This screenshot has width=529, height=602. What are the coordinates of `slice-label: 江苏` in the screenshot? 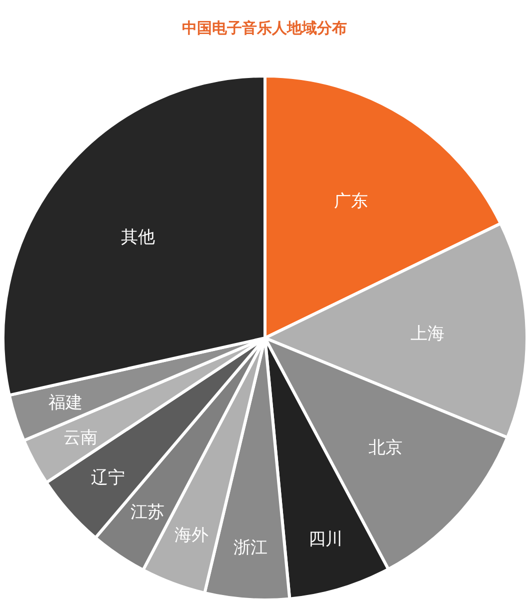 It's located at (147, 512).